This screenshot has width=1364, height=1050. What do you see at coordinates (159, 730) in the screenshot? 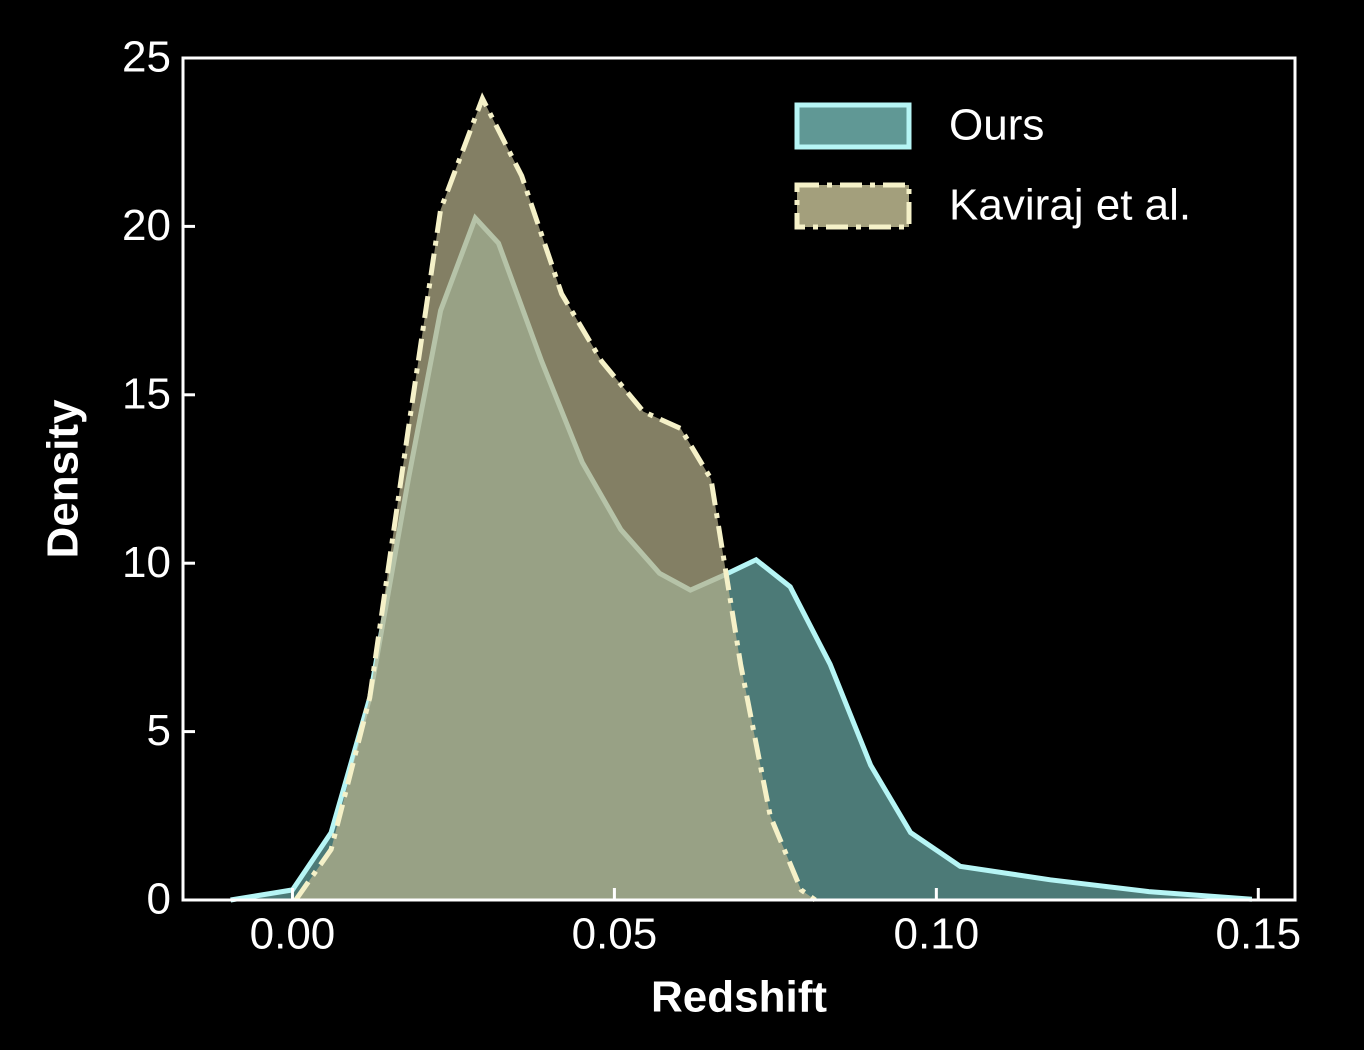
I see `y-tick-label: 5` at bounding box center [159, 730].